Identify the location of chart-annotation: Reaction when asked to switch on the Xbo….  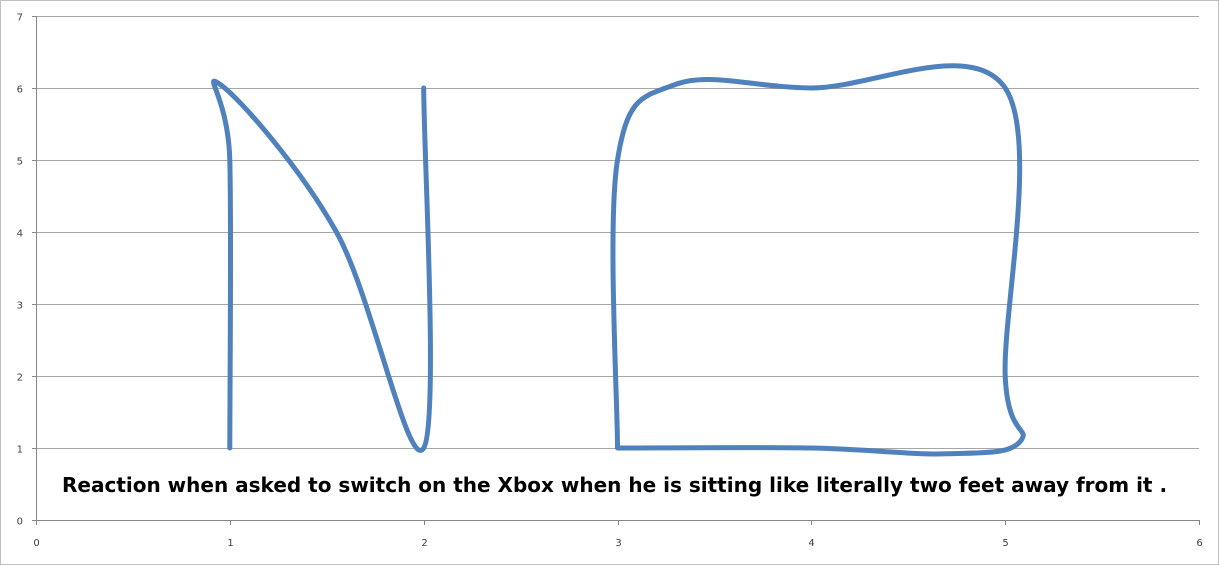
(615, 485).